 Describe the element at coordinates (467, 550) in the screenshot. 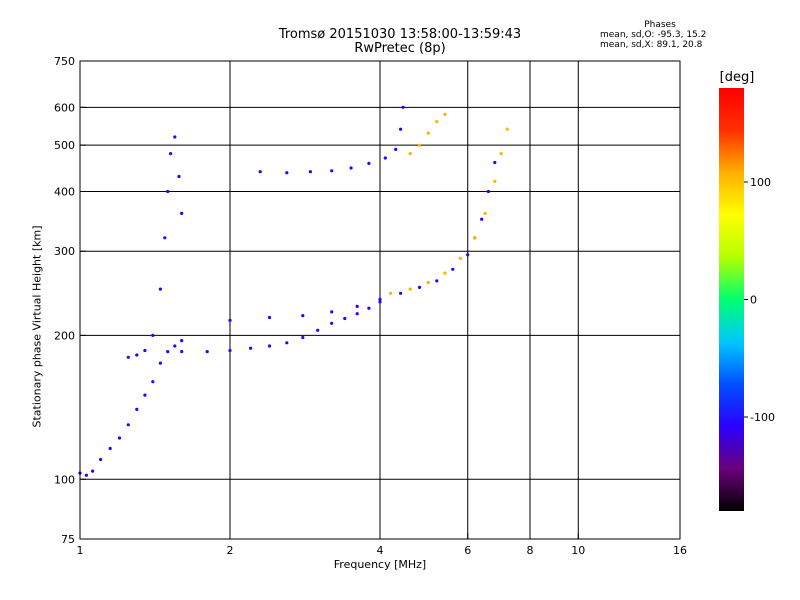

I see `x-tick-label-3: 6` at that location.